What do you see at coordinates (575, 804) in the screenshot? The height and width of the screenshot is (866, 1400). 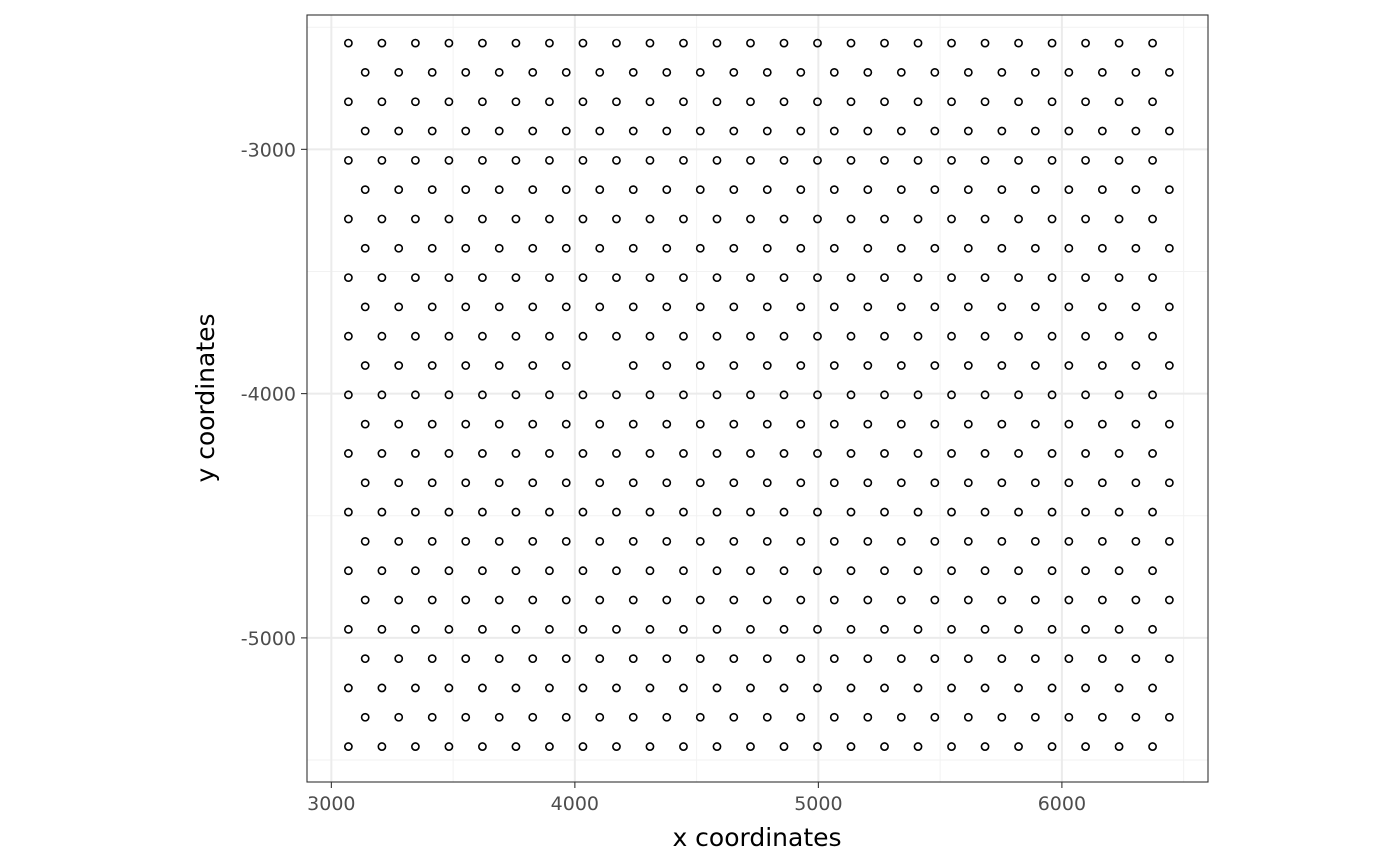 I see `x-tick-label: 4000` at bounding box center [575, 804].